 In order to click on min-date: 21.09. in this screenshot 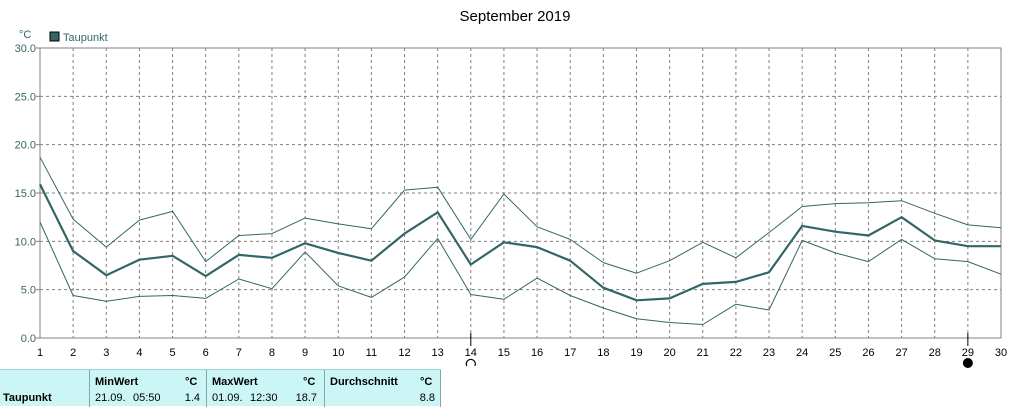, I will do `click(110, 398)`.